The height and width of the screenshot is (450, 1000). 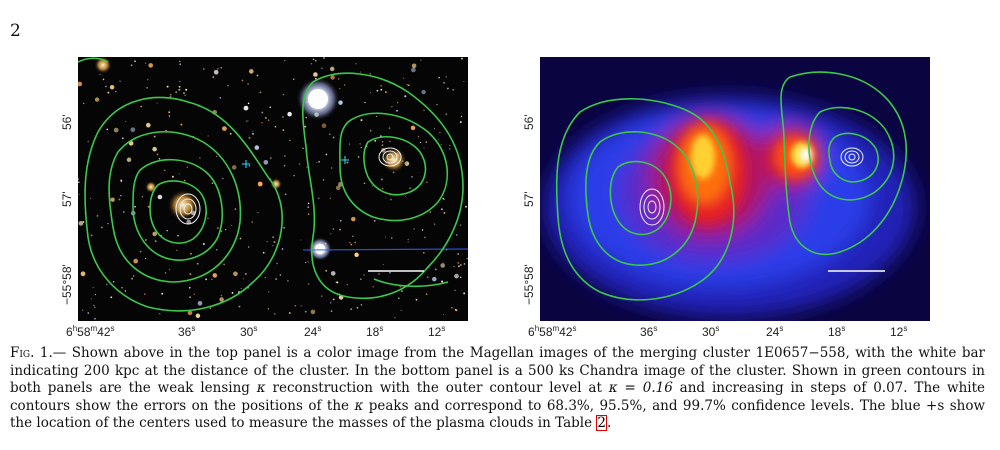 What do you see at coordinates (385, 249) in the screenshot?
I see `bleed-trail` at bounding box center [385, 249].